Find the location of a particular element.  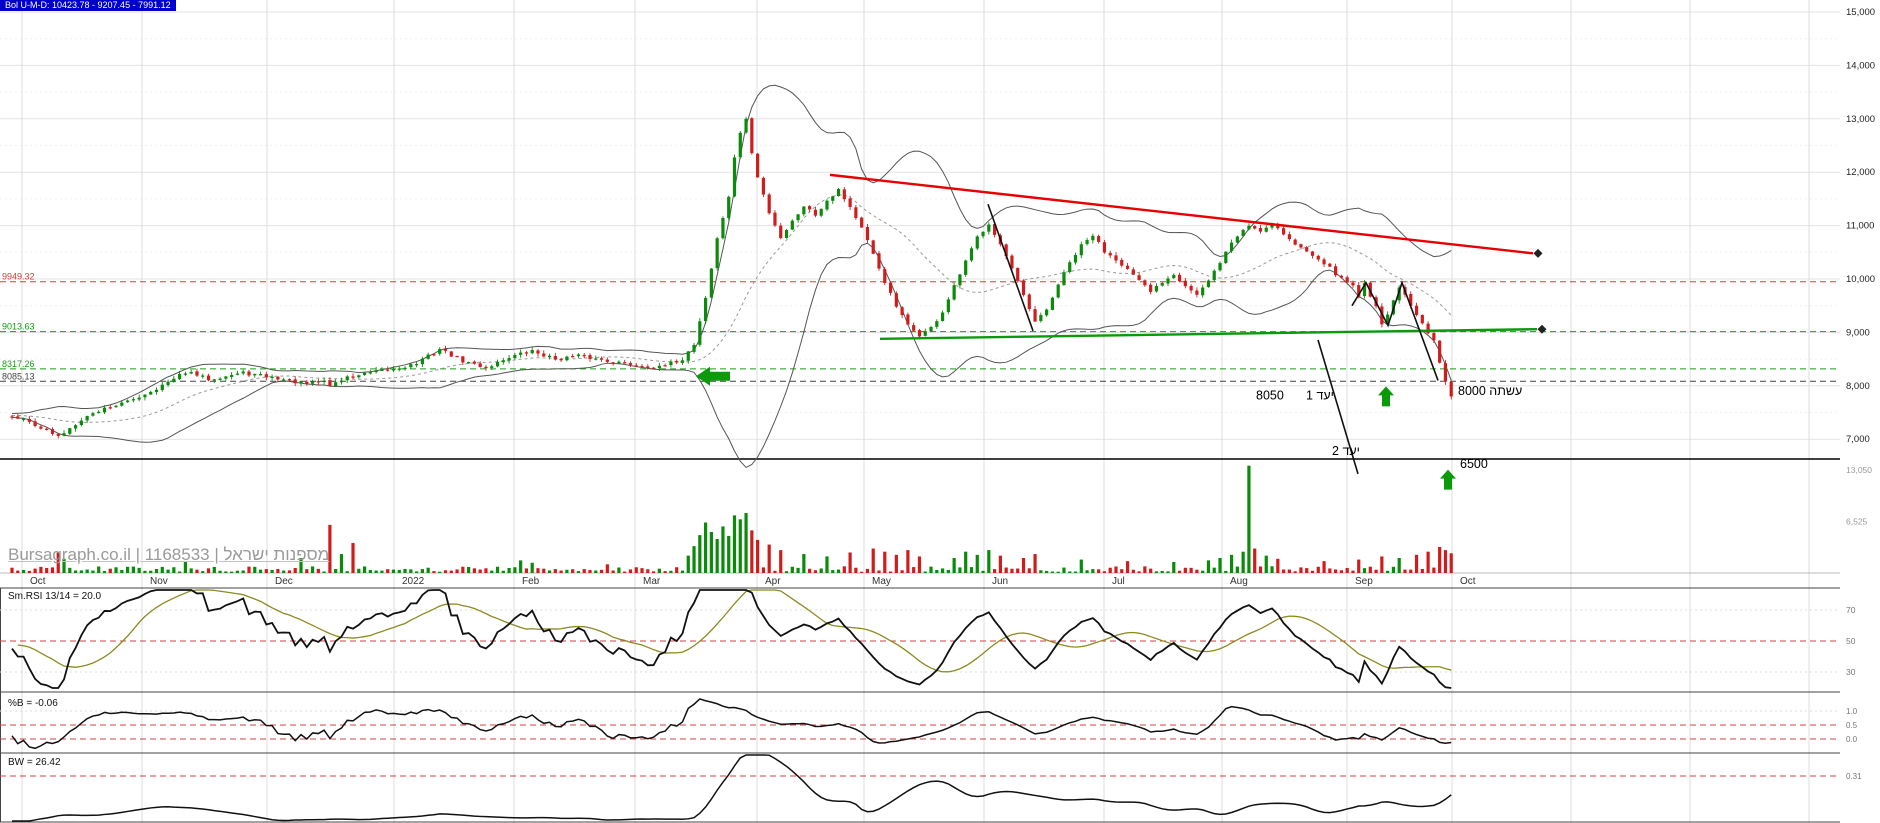

svg-text: 11,000 is located at coordinates (1860, 226).